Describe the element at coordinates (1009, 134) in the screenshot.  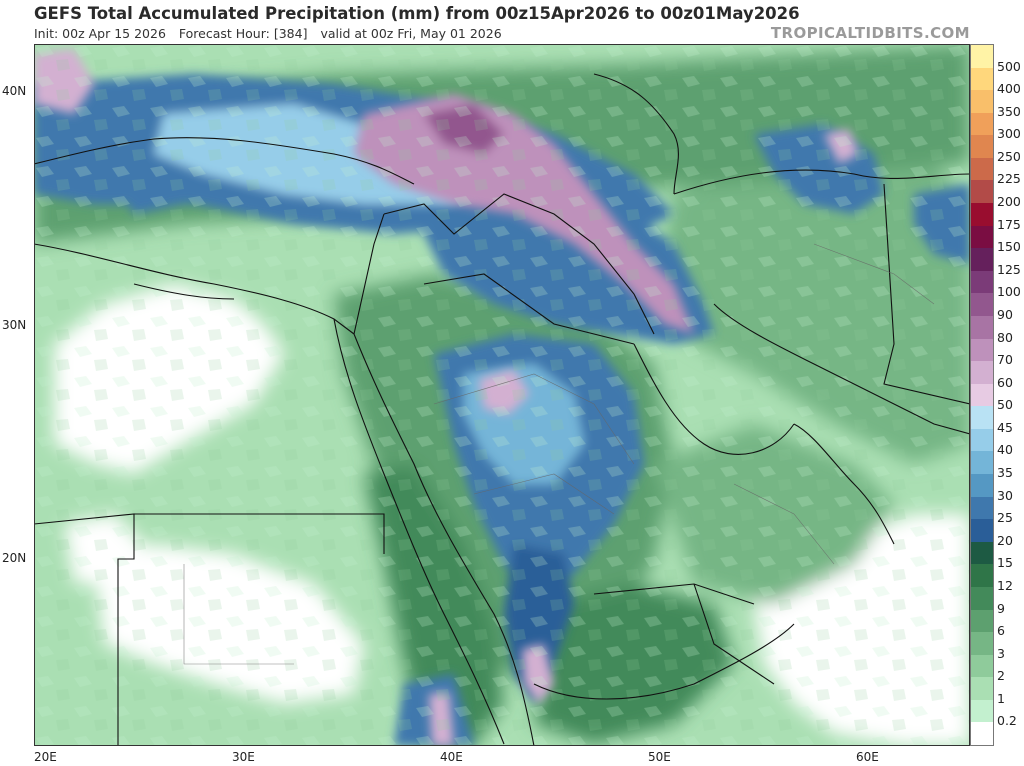
I see `colorbar-tick-label: 300` at that location.